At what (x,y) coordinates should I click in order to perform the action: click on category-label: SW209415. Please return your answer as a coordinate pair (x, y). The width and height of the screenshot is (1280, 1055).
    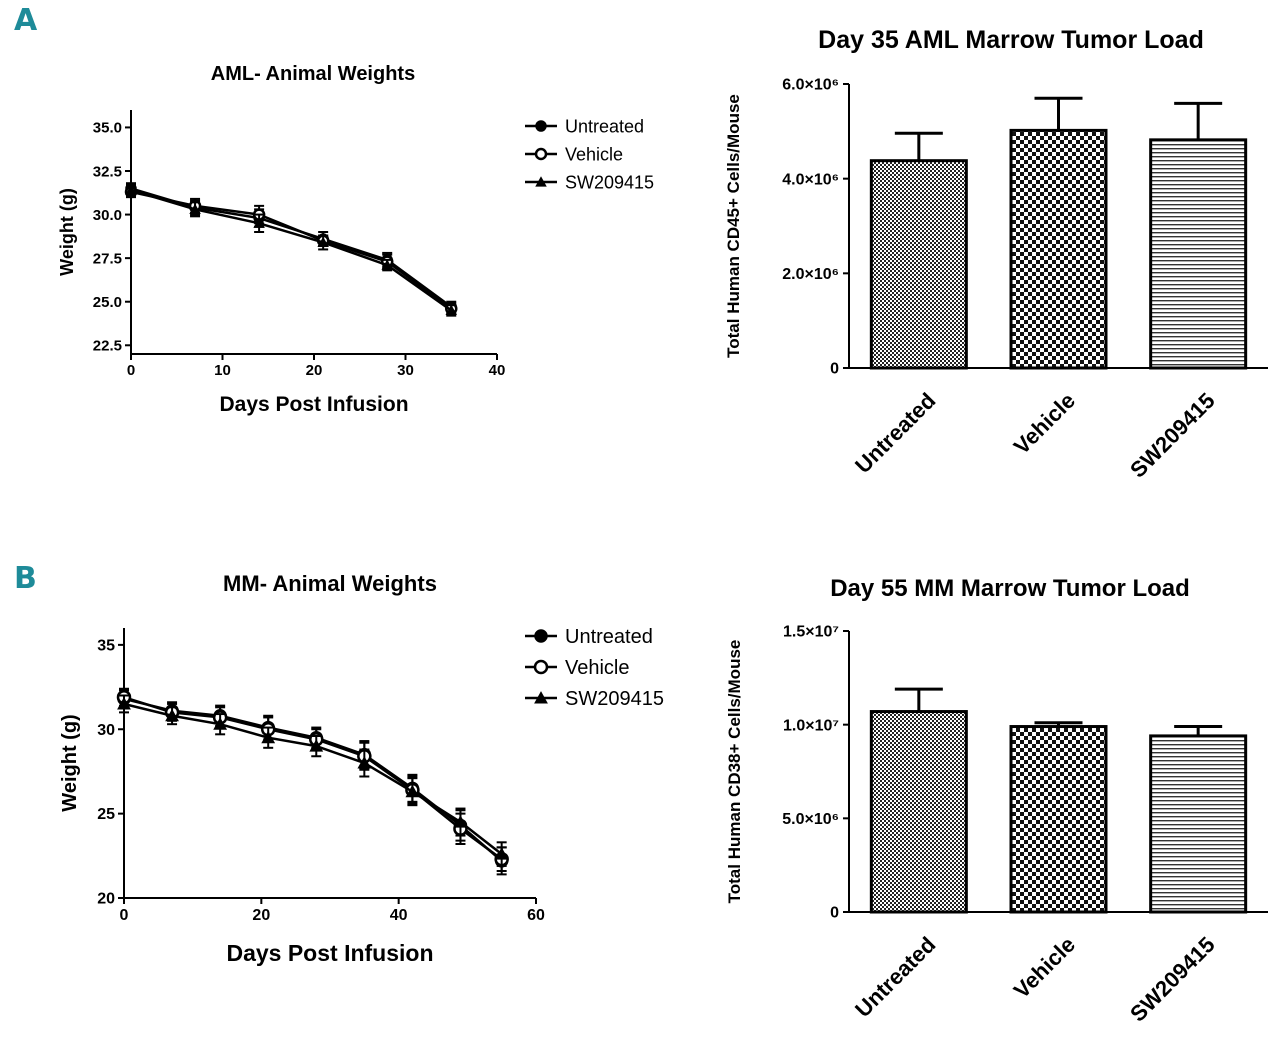
    Looking at the image, I should click on (1172, 979).